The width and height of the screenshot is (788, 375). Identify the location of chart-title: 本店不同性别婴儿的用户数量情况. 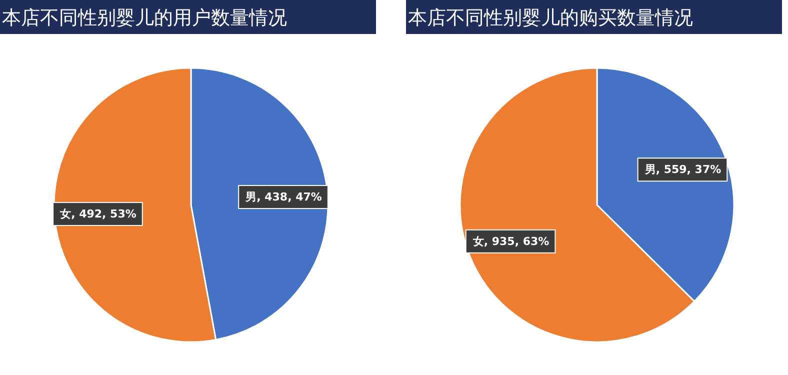
(144, 18).